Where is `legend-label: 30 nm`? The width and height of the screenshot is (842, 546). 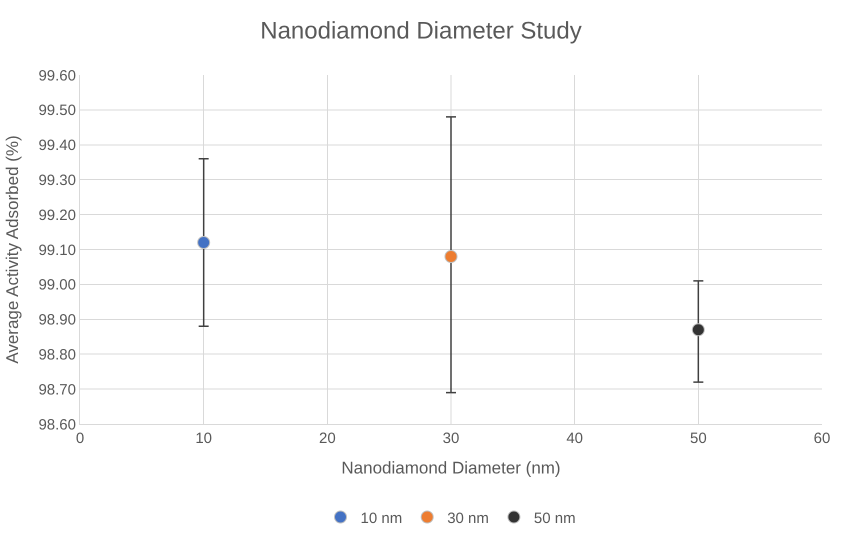 legend-label: 30 nm is located at coordinates (468, 518).